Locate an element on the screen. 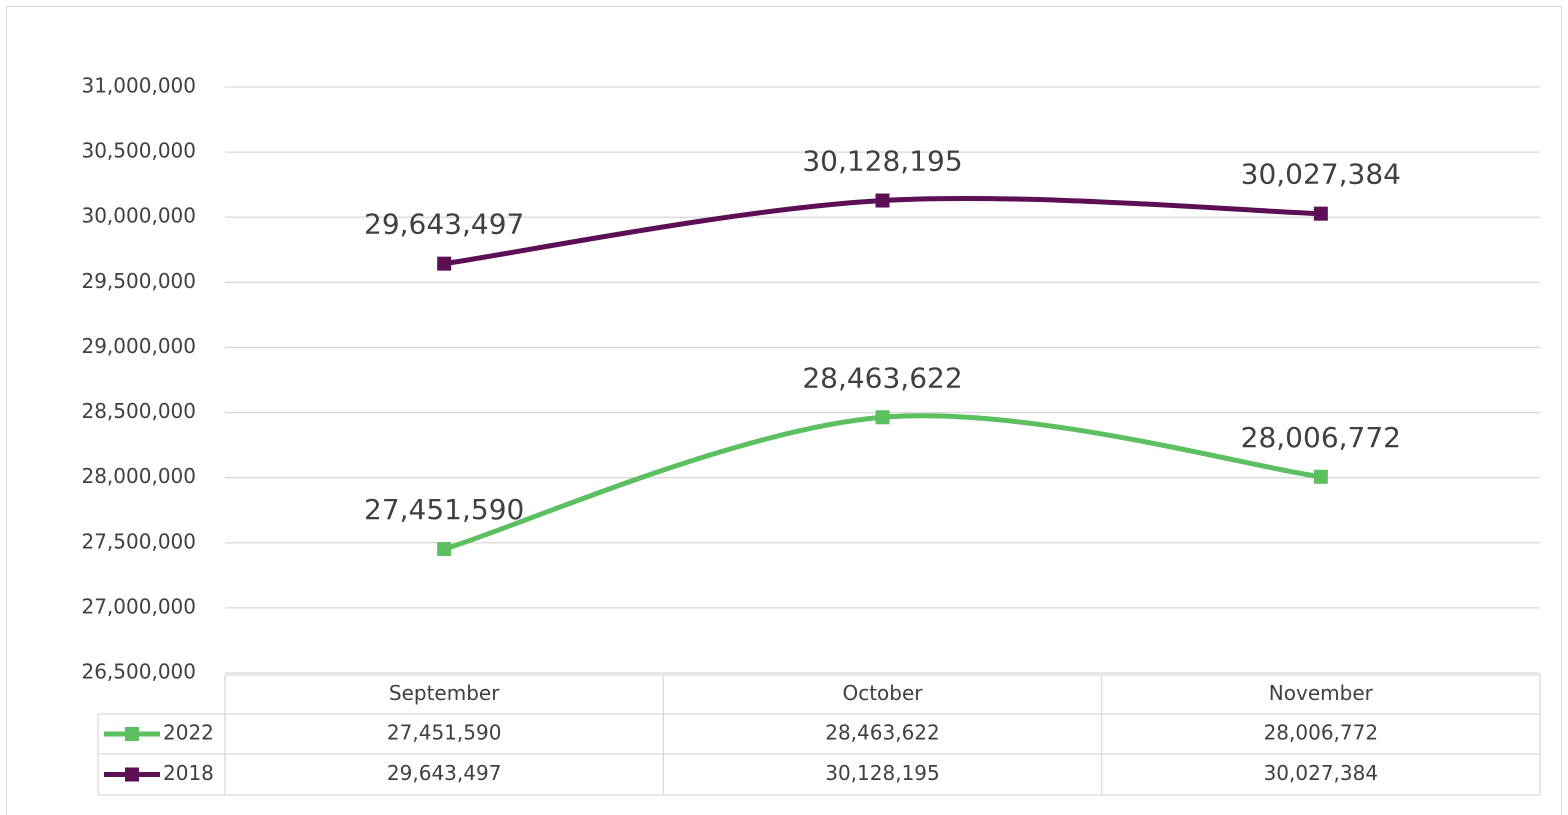  data-label: 30,027,384 is located at coordinates (1321, 174).